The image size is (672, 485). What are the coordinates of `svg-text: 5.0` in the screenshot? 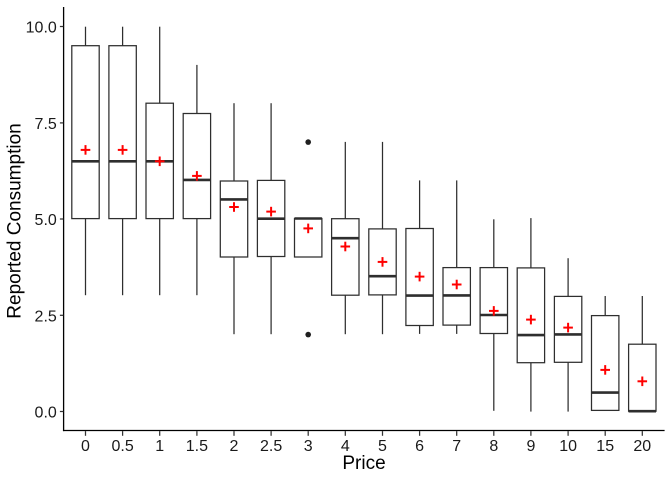 It's located at (46, 220).